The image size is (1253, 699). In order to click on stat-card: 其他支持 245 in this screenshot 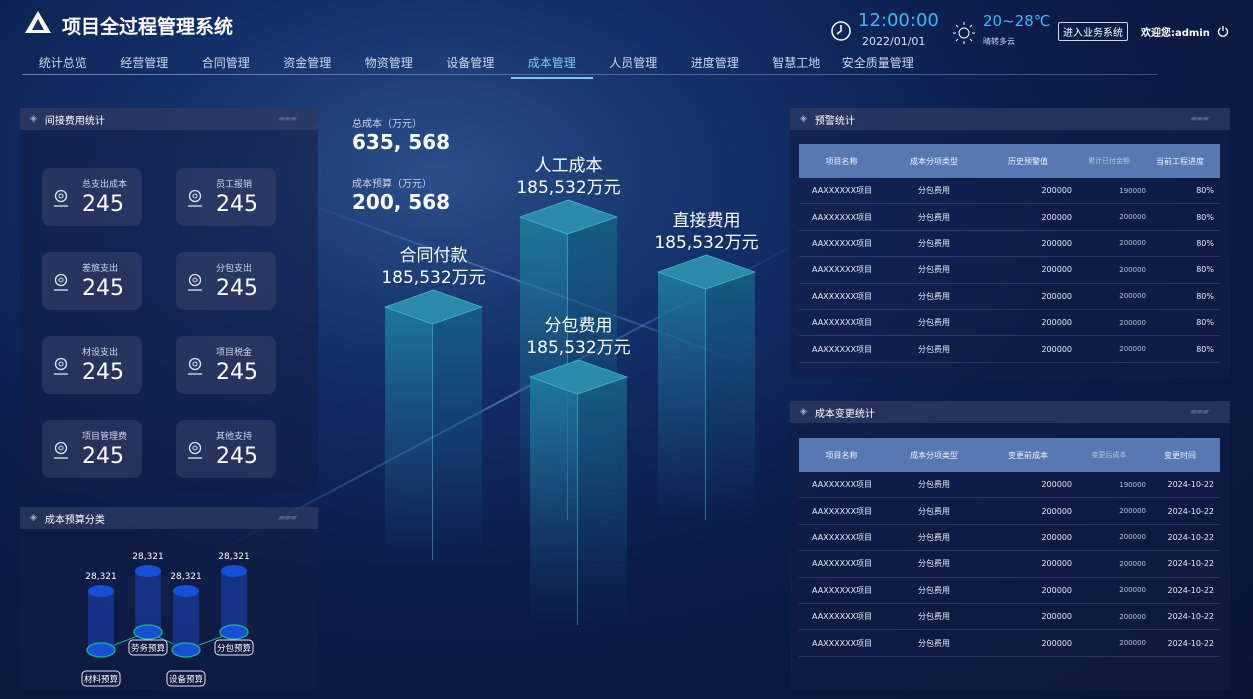, I will do `click(226, 449)`.